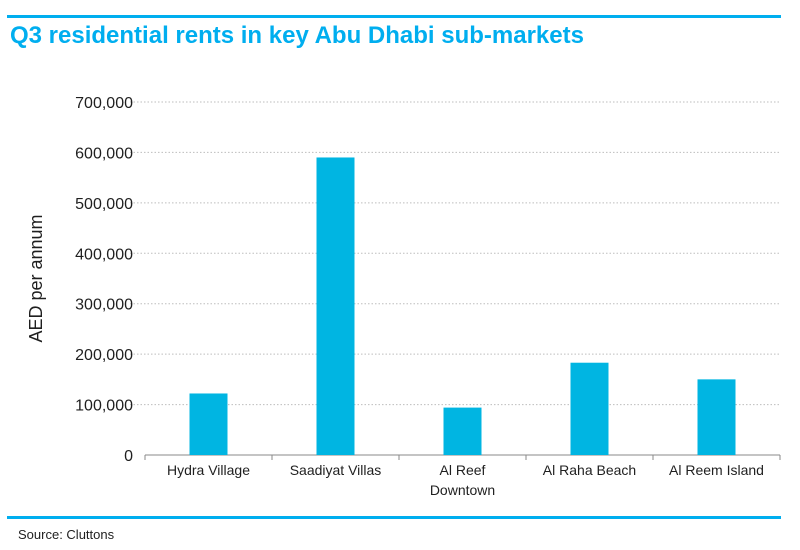 The height and width of the screenshot is (550, 800). Describe the element at coordinates (336, 470) in the screenshot. I see `x-tick-label: Saadiyat Villas` at that location.